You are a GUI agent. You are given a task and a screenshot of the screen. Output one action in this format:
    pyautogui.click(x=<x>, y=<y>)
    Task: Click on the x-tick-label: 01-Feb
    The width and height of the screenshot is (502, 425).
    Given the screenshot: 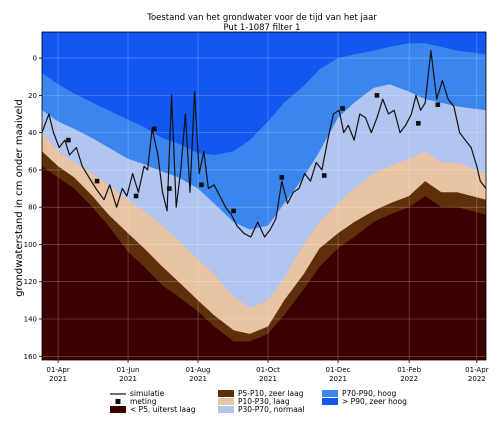 What is the action you would take?
    pyautogui.click(x=409, y=370)
    